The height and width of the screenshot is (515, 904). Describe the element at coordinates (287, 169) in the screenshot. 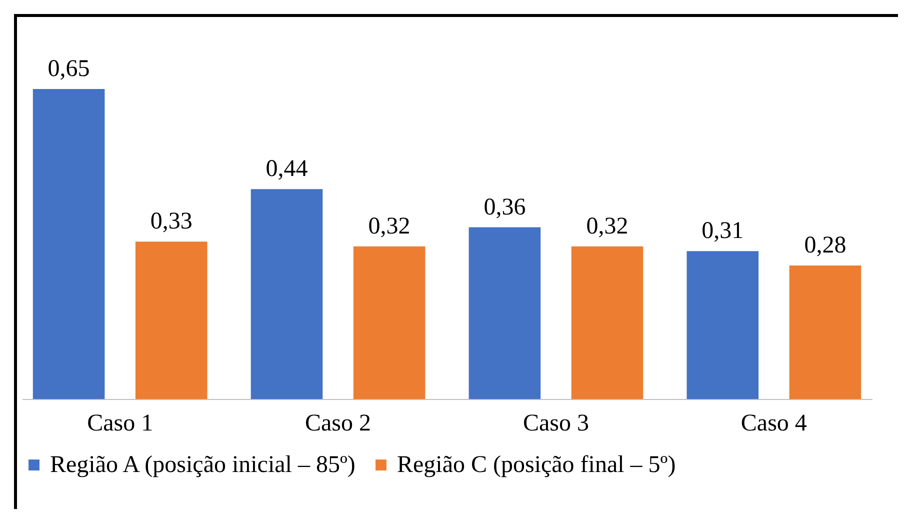

I see `data-label: 0,44` at that location.